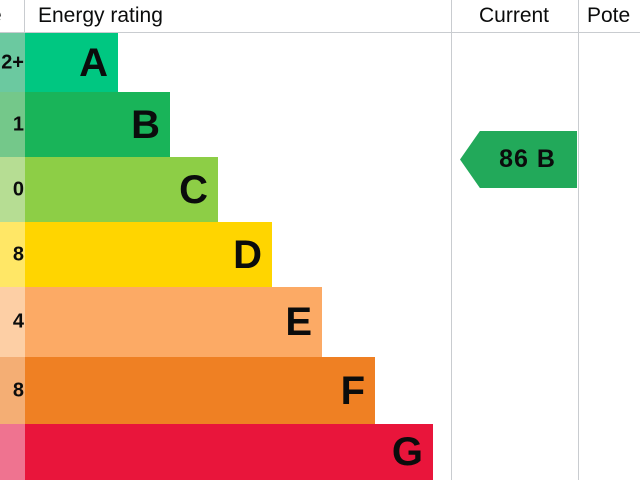 This screenshot has width=640, height=480. What do you see at coordinates (514, 15) in the screenshot?
I see `header-current-column: Current` at bounding box center [514, 15].